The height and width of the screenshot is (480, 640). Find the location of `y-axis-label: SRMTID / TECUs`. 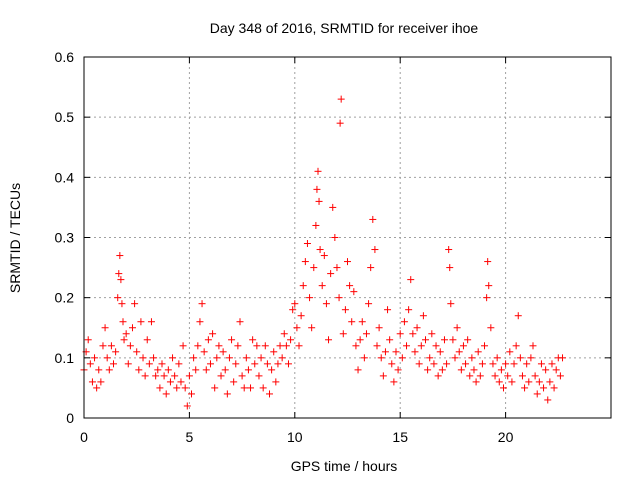

y-axis-label: SRMTID / TECUs is located at coordinates (15, 238).